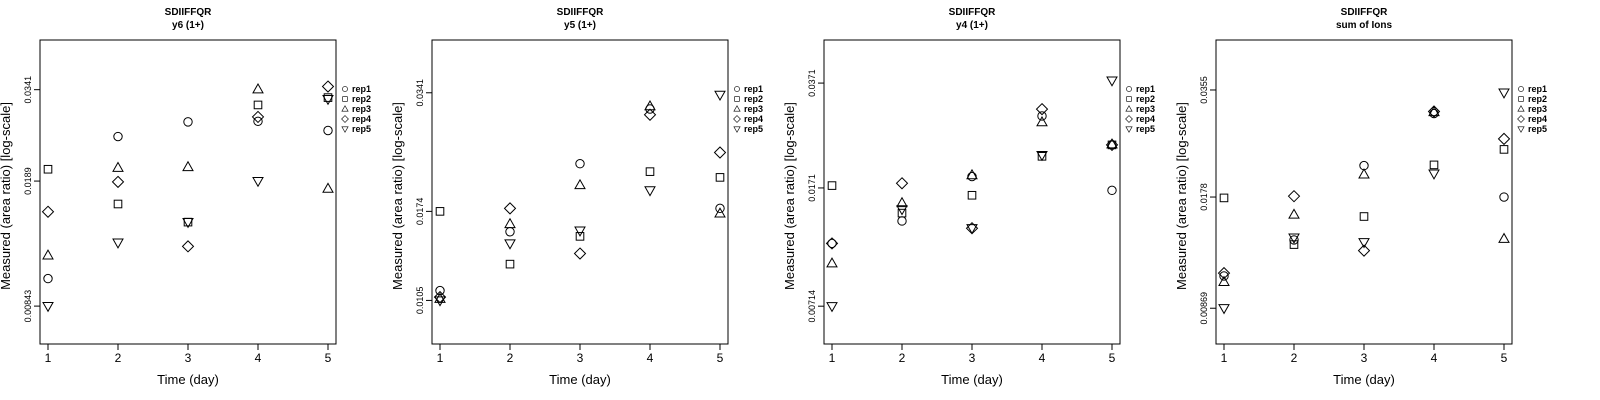 The image size is (1600, 400). I want to click on x-tick-label: 4, so click(1434, 358).